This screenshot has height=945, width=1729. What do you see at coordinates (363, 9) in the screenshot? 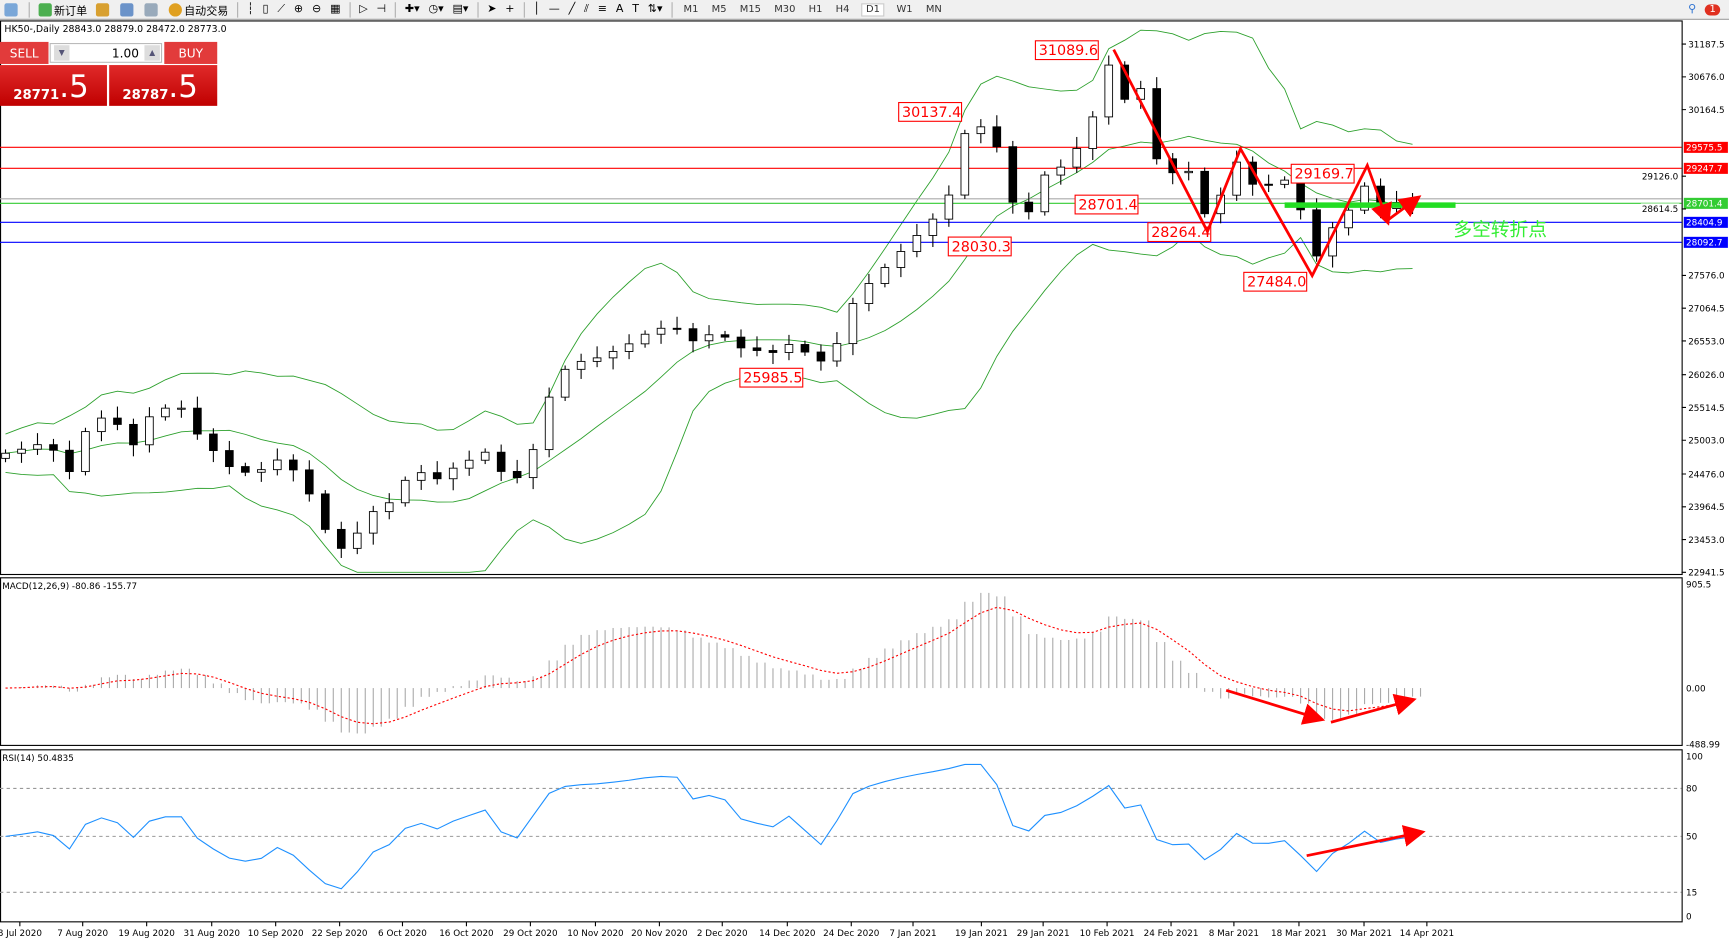
I see `autoscroll-button: ▷` at bounding box center [363, 9].